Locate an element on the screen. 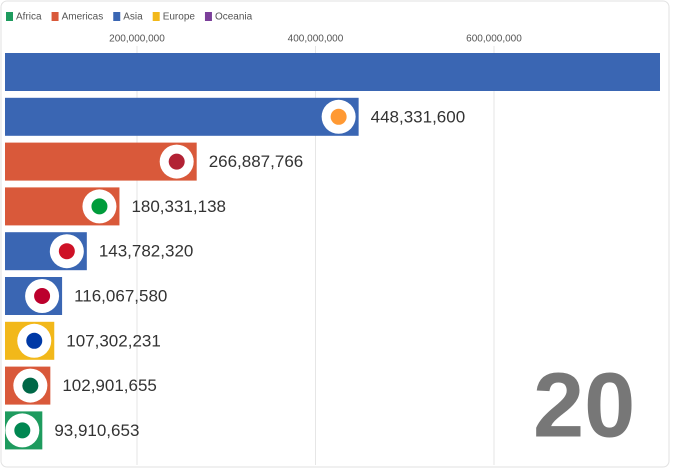 The height and width of the screenshot is (470, 680). legend: Africa Americas Asia Europe Oceania is located at coordinates (129, 17).